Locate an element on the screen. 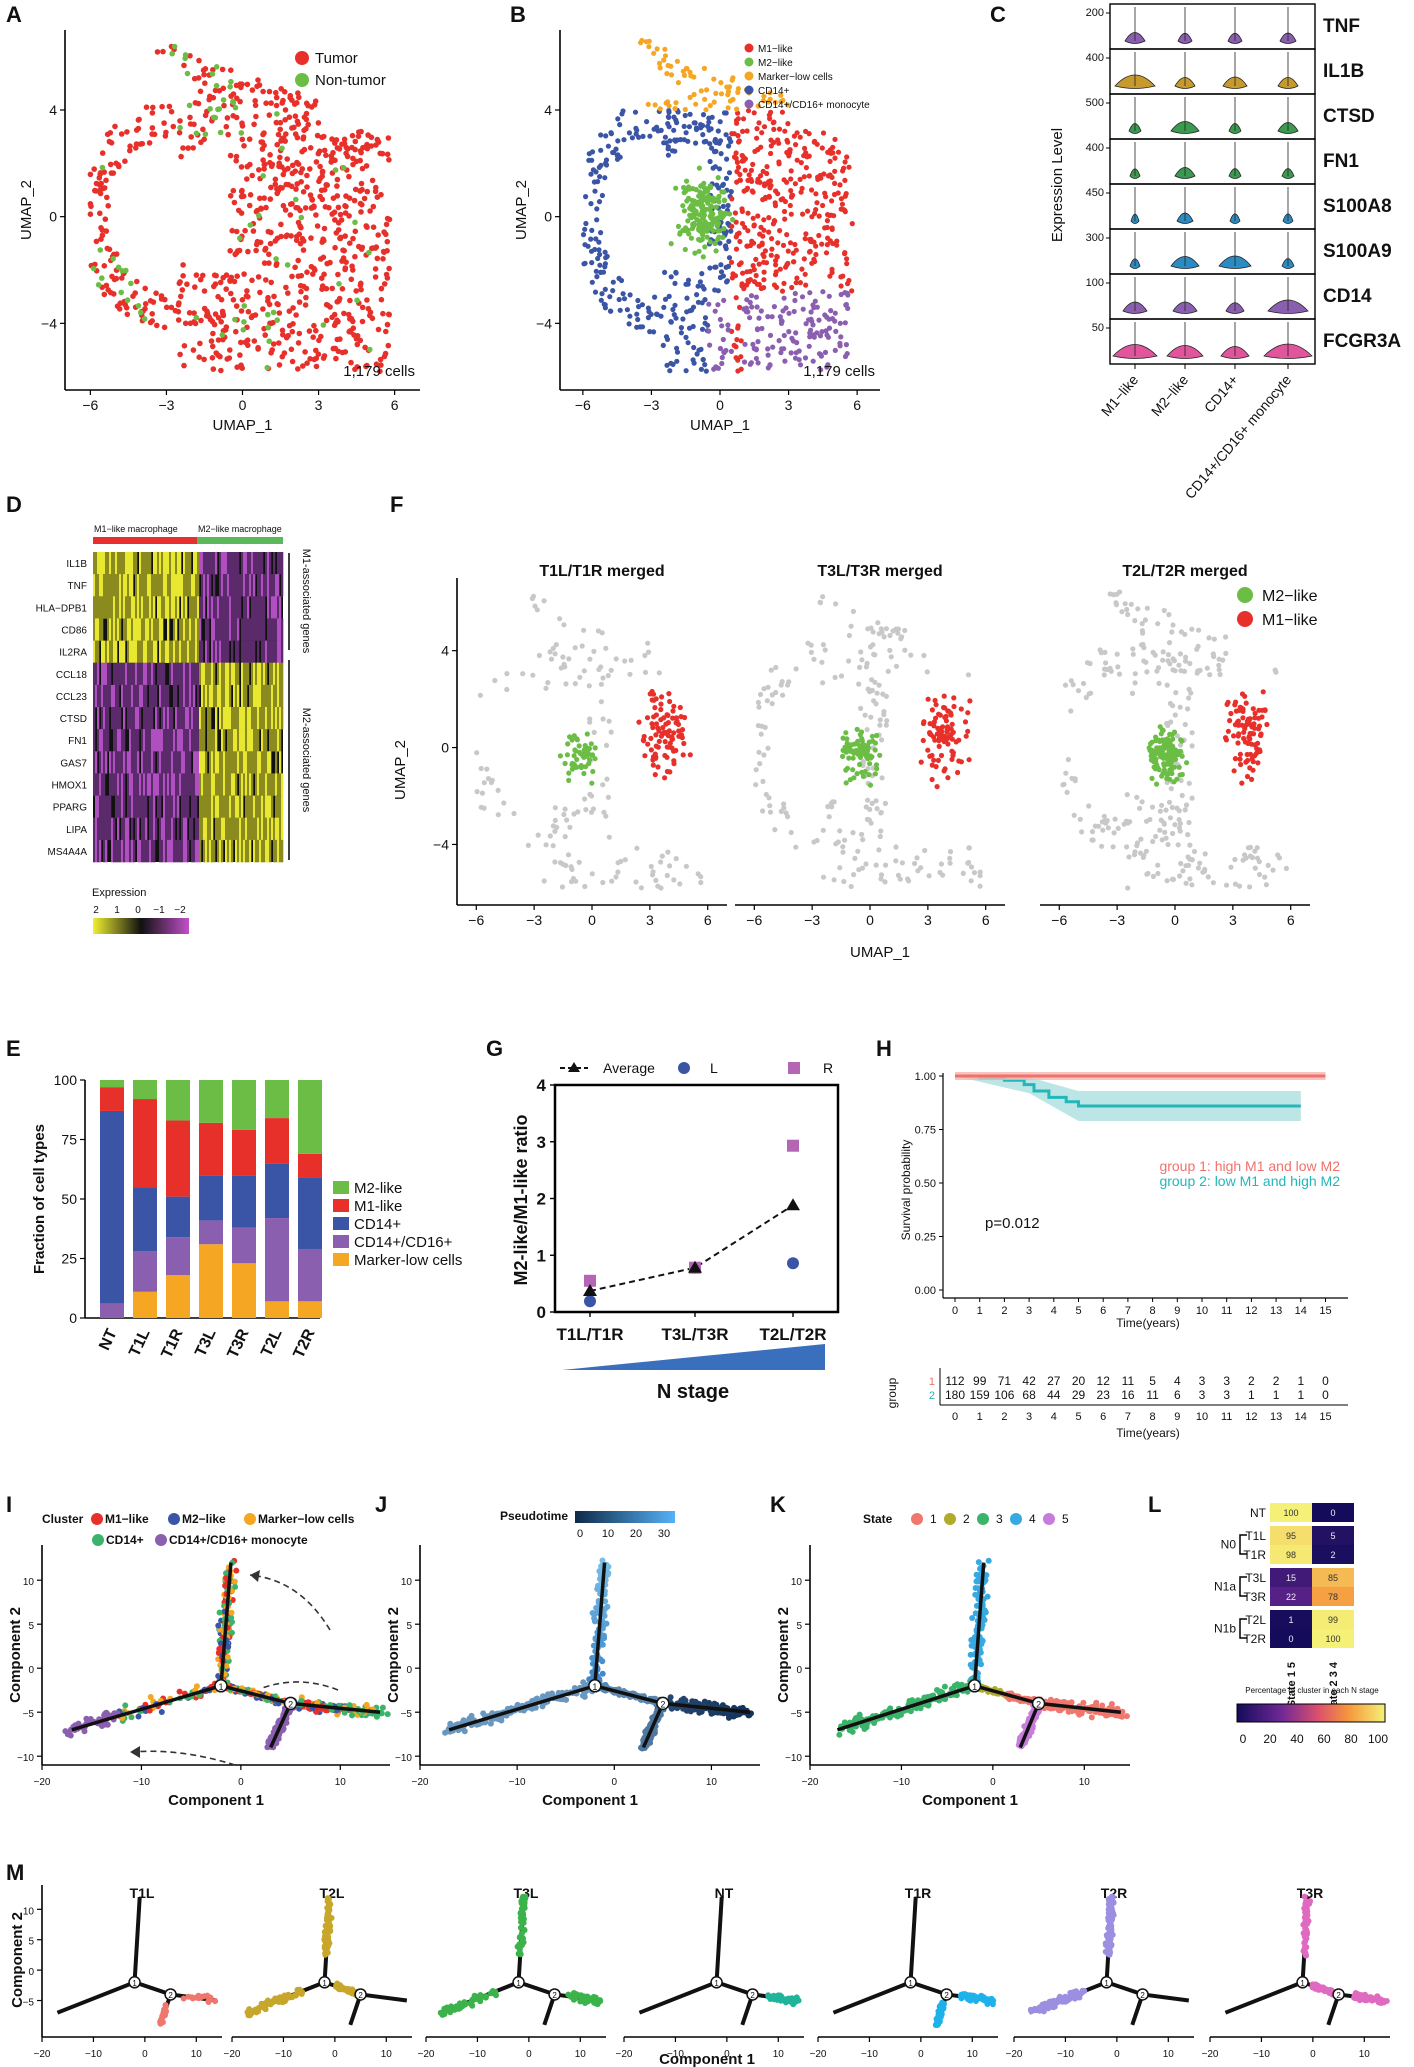  legend-label: CD14+ is located at coordinates (774, 91).